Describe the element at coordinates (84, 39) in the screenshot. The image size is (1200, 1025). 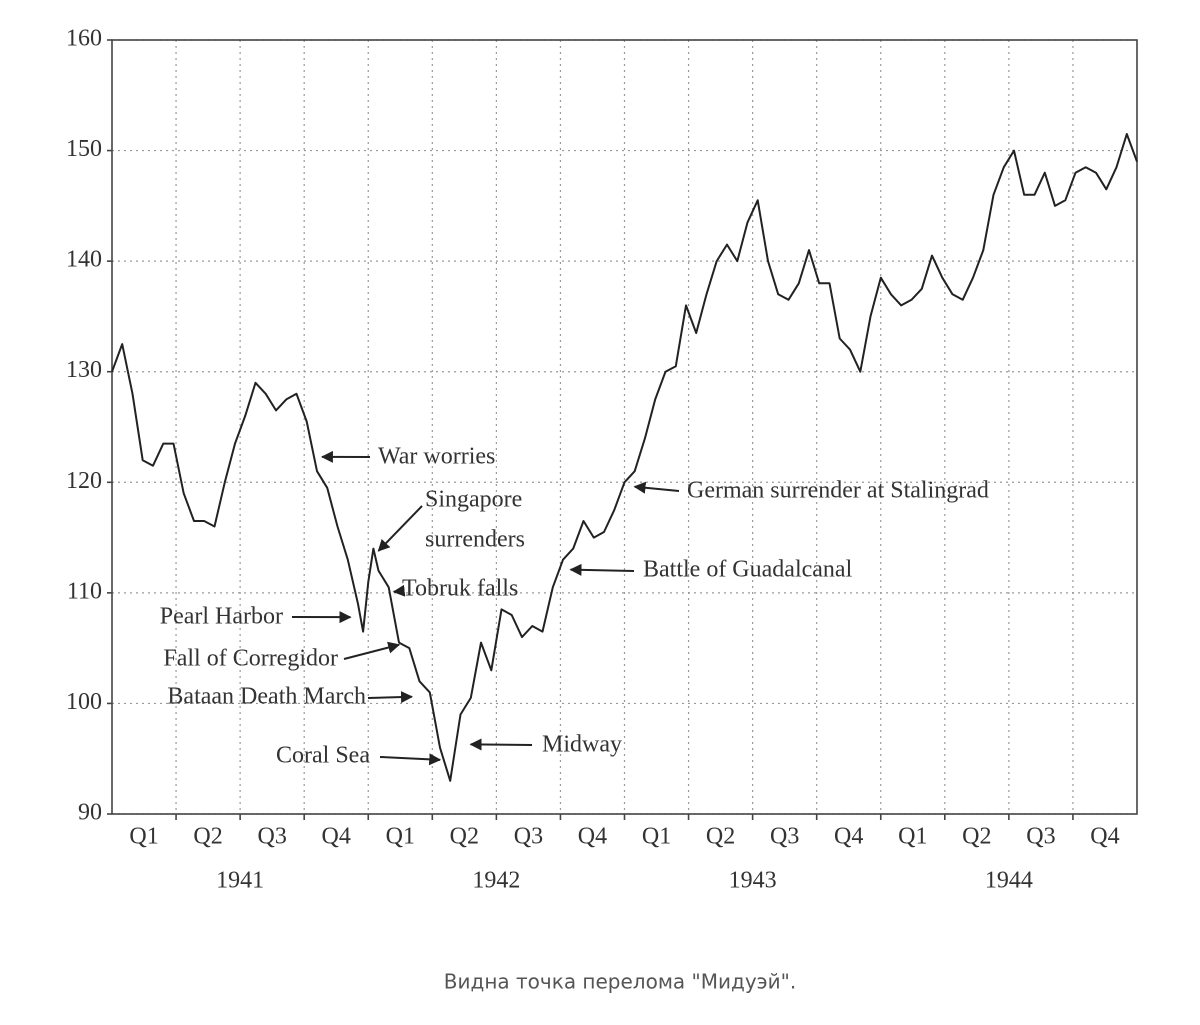
I see `y-tick-label: 160` at that location.